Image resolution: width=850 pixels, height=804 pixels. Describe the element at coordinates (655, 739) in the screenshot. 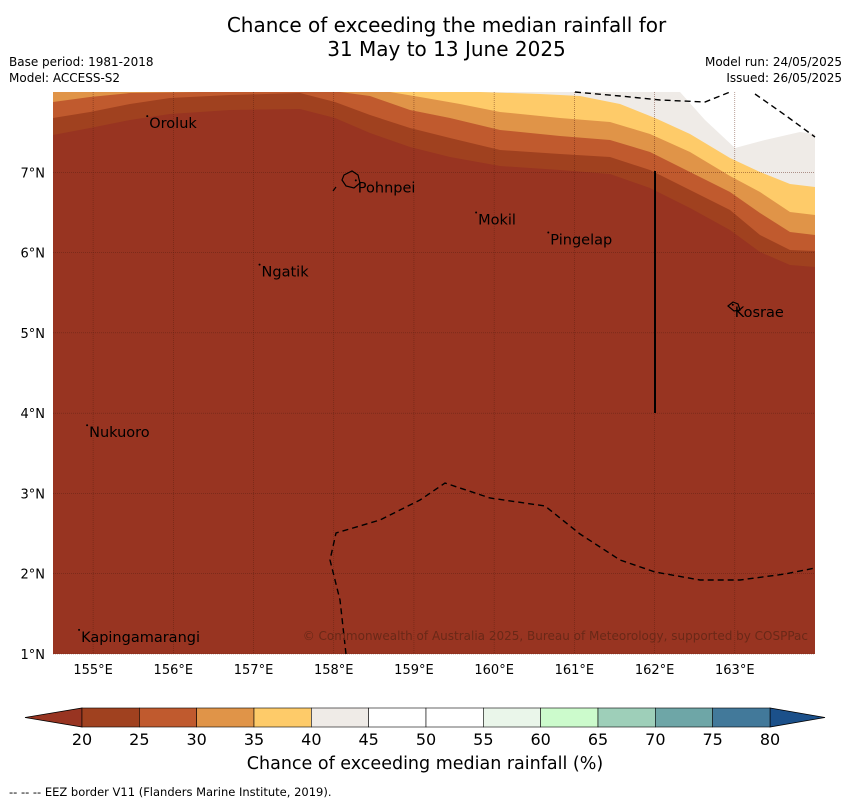

I see `colorbar-tick-label: 70` at that location.